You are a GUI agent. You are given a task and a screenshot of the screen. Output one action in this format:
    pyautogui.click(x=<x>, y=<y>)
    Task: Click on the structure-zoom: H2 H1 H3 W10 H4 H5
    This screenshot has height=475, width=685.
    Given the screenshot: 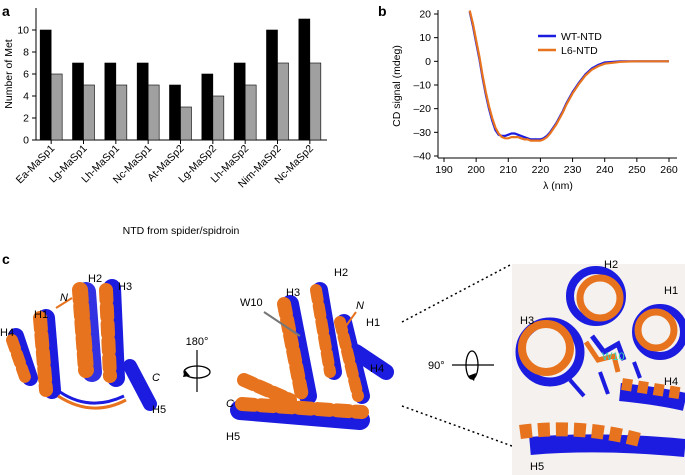 What is the action you would take?
    pyautogui.click(x=598, y=367)
    